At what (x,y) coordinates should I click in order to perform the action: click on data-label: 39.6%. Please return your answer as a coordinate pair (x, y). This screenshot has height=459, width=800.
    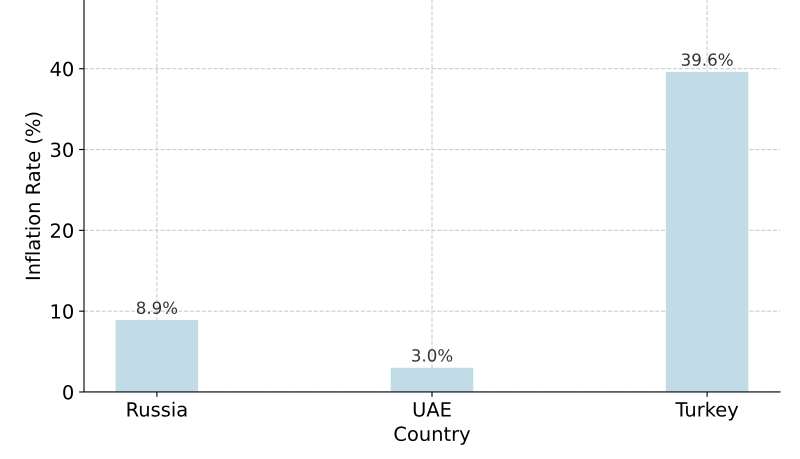
    Looking at the image, I should click on (707, 59).